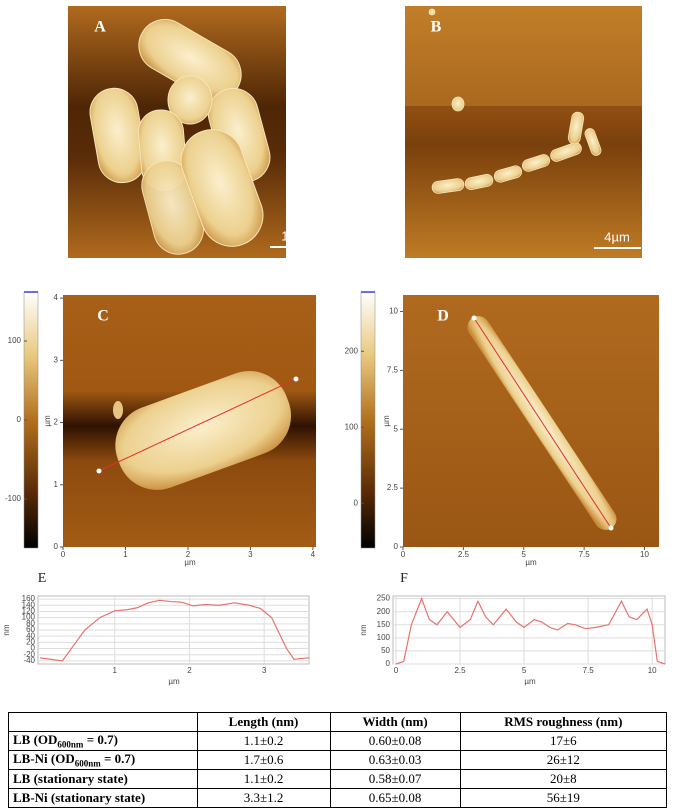 This screenshot has width=675, height=812. What do you see at coordinates (56, 484) in the screenshot?
I see `y-tick-label: 1` at bounding box center [56, 484].